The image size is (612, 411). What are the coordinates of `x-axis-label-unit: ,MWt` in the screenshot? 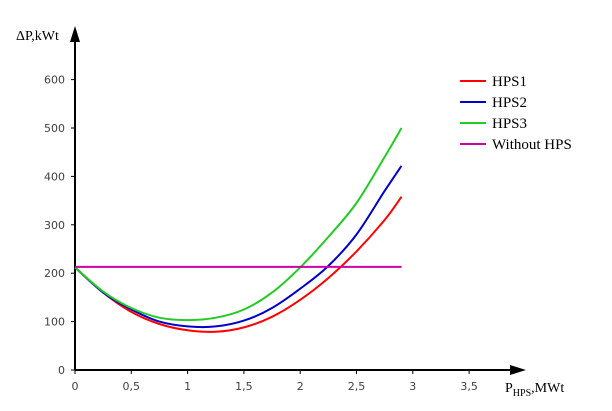 It's located at (547, 388).